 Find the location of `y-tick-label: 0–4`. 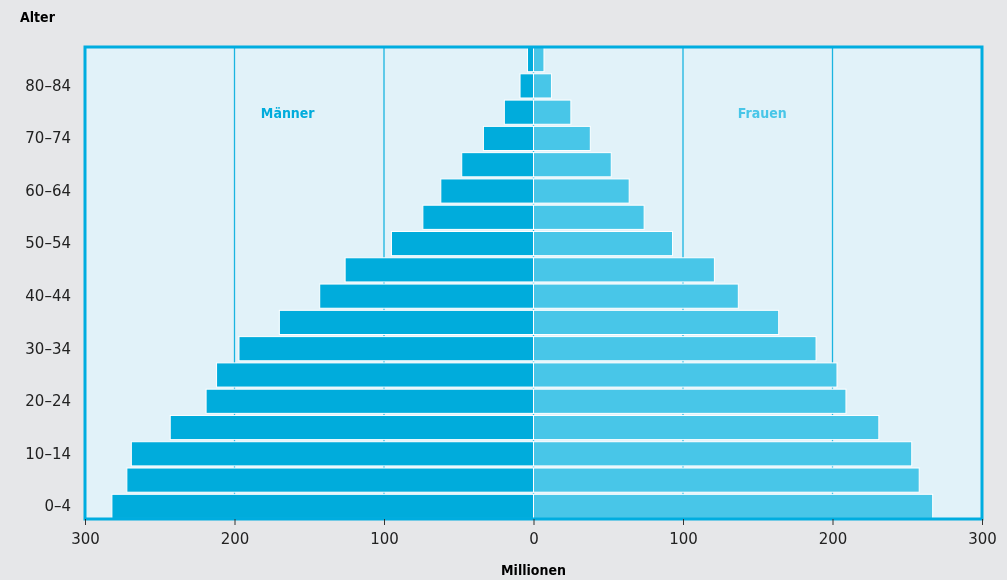

y-tick-label: 0–4 is located at coordinates (57, 506).